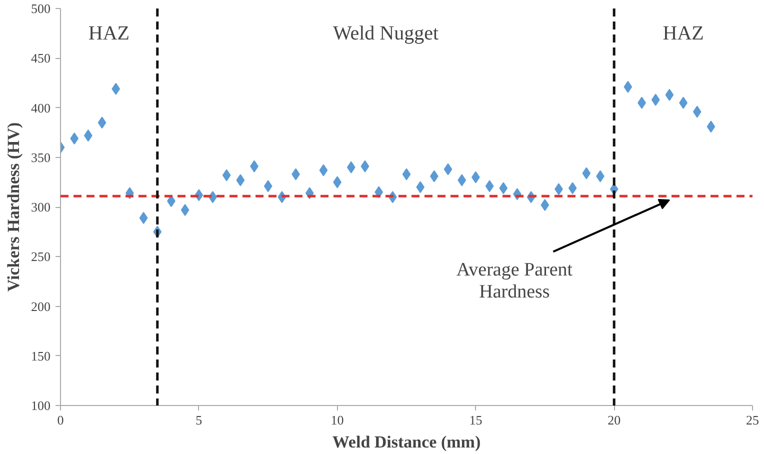 The height and width of the screenshot is (454, 764). What do you see at coordinates (385, 33) in the screenshot?
I see `annotation: Weld Nugget` at bounding box center [385, 33].